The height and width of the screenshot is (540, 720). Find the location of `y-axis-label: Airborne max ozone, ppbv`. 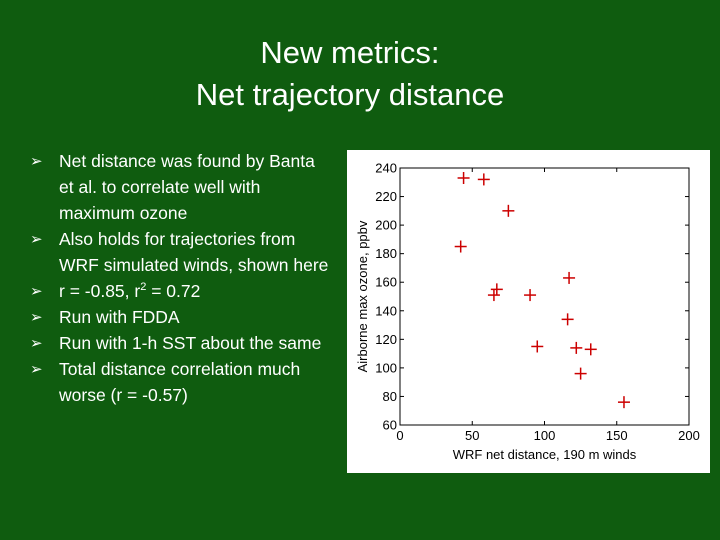

y-axis-label: Airborne max ozone, ppbv is located at coordinates (362, 296).